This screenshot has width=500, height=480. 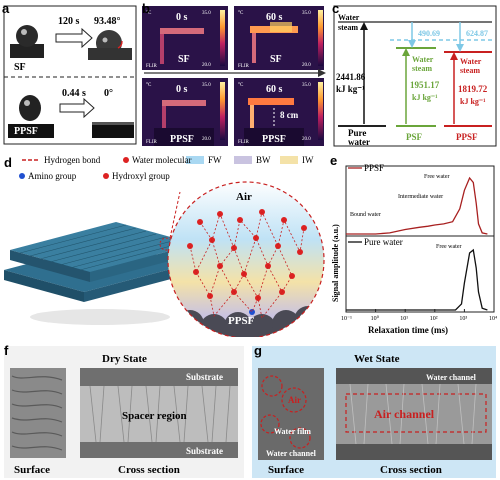 I want to click on ppsf-angle: 0°, so click(x=108, y=93).